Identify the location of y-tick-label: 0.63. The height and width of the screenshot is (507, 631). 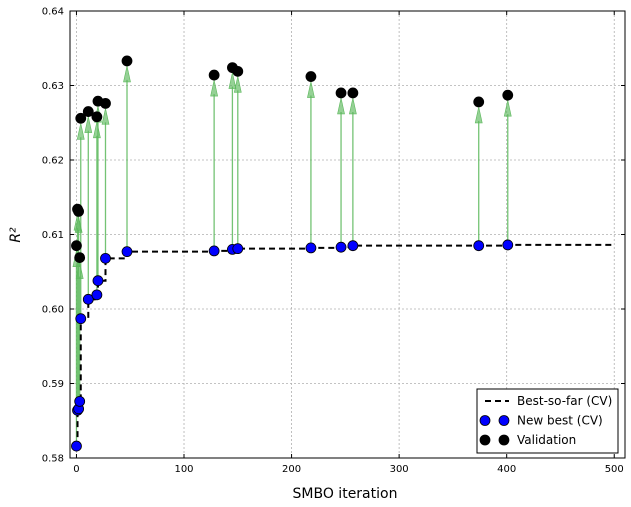
(53, 86).